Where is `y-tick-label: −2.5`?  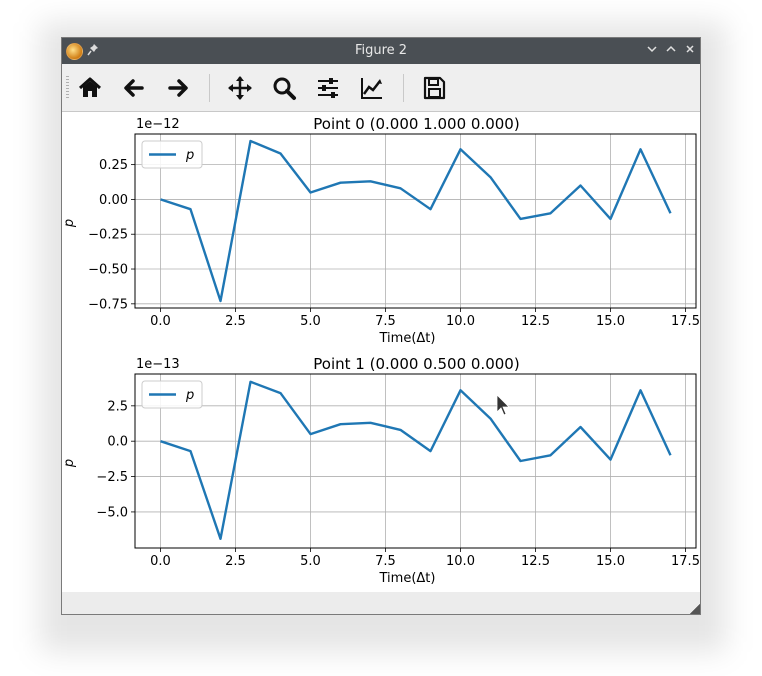
y-tick-label: −2.5 is located at coordinates (112, 477).